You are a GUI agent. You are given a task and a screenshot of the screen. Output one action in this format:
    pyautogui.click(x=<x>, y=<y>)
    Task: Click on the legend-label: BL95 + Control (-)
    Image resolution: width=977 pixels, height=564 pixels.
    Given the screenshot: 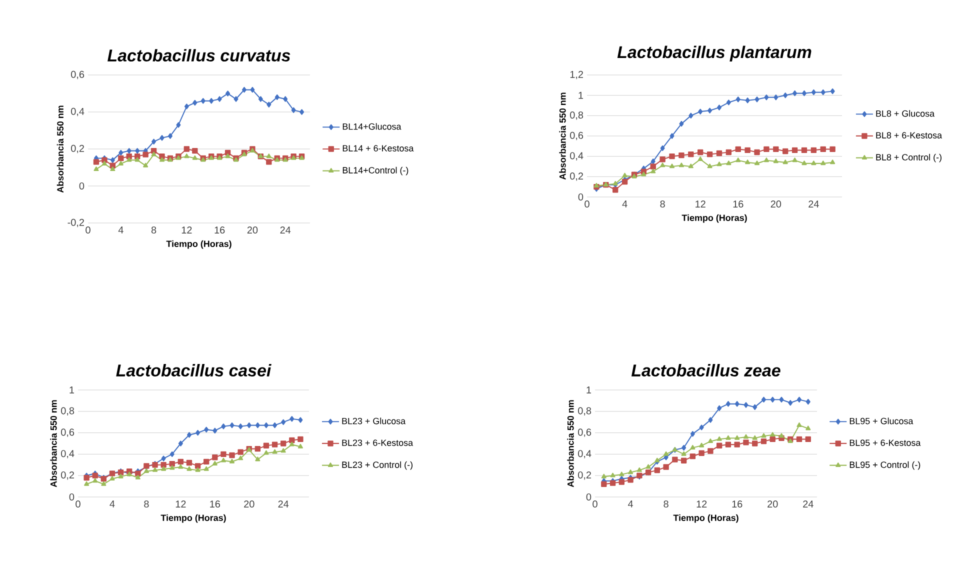 What is the action you would take?
    pyautogui.click(x=885, y=465)
    